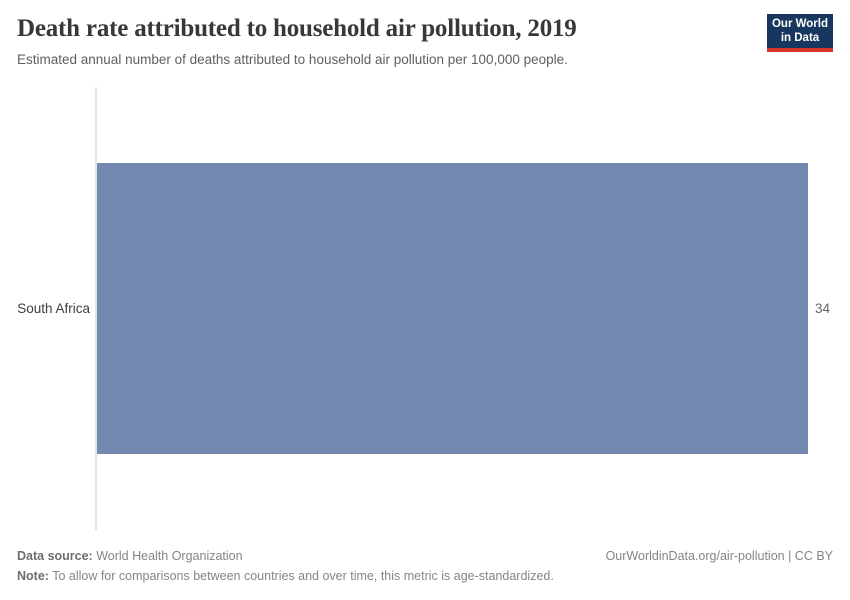  Describe the element at coordinates (167, 556) in the screenshot. I see `data-source-value: World Health Organization` at that location.